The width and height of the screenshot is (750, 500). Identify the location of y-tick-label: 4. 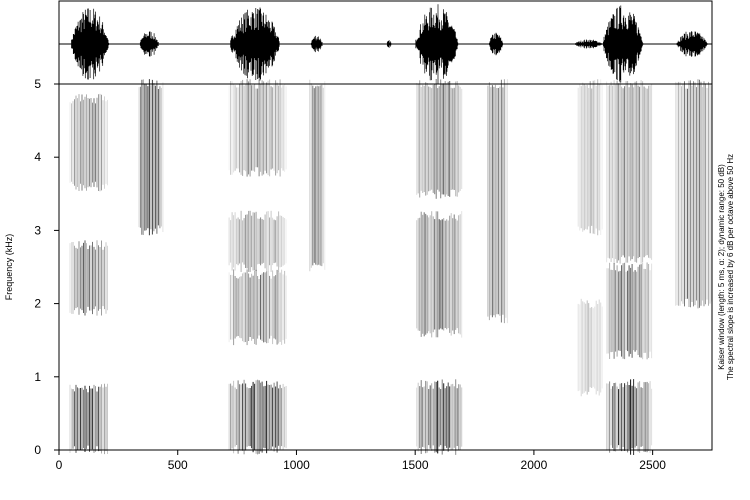
(37, 157).